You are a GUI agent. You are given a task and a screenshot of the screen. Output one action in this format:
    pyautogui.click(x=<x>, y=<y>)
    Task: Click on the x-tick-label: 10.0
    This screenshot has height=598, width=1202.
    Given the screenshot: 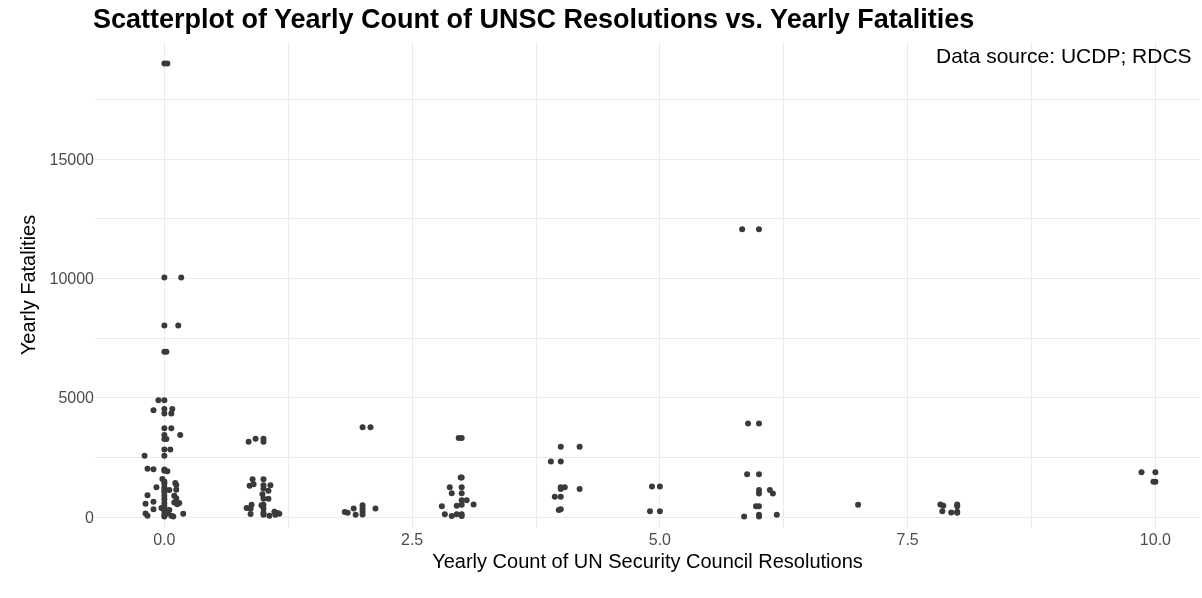 What is the action you would take?
    pyautogui.click(x=1155, y=539)
    